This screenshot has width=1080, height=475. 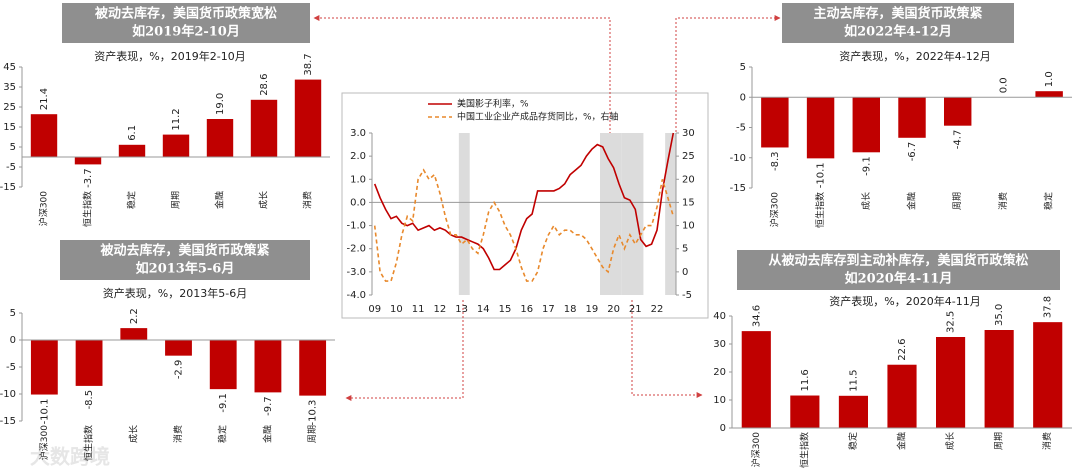 What do you see at coordinates (897, 14) in the screenshot?
I see `banner-text: 主动去库存，美国货币政策紧` at bounding box center [897, 14].